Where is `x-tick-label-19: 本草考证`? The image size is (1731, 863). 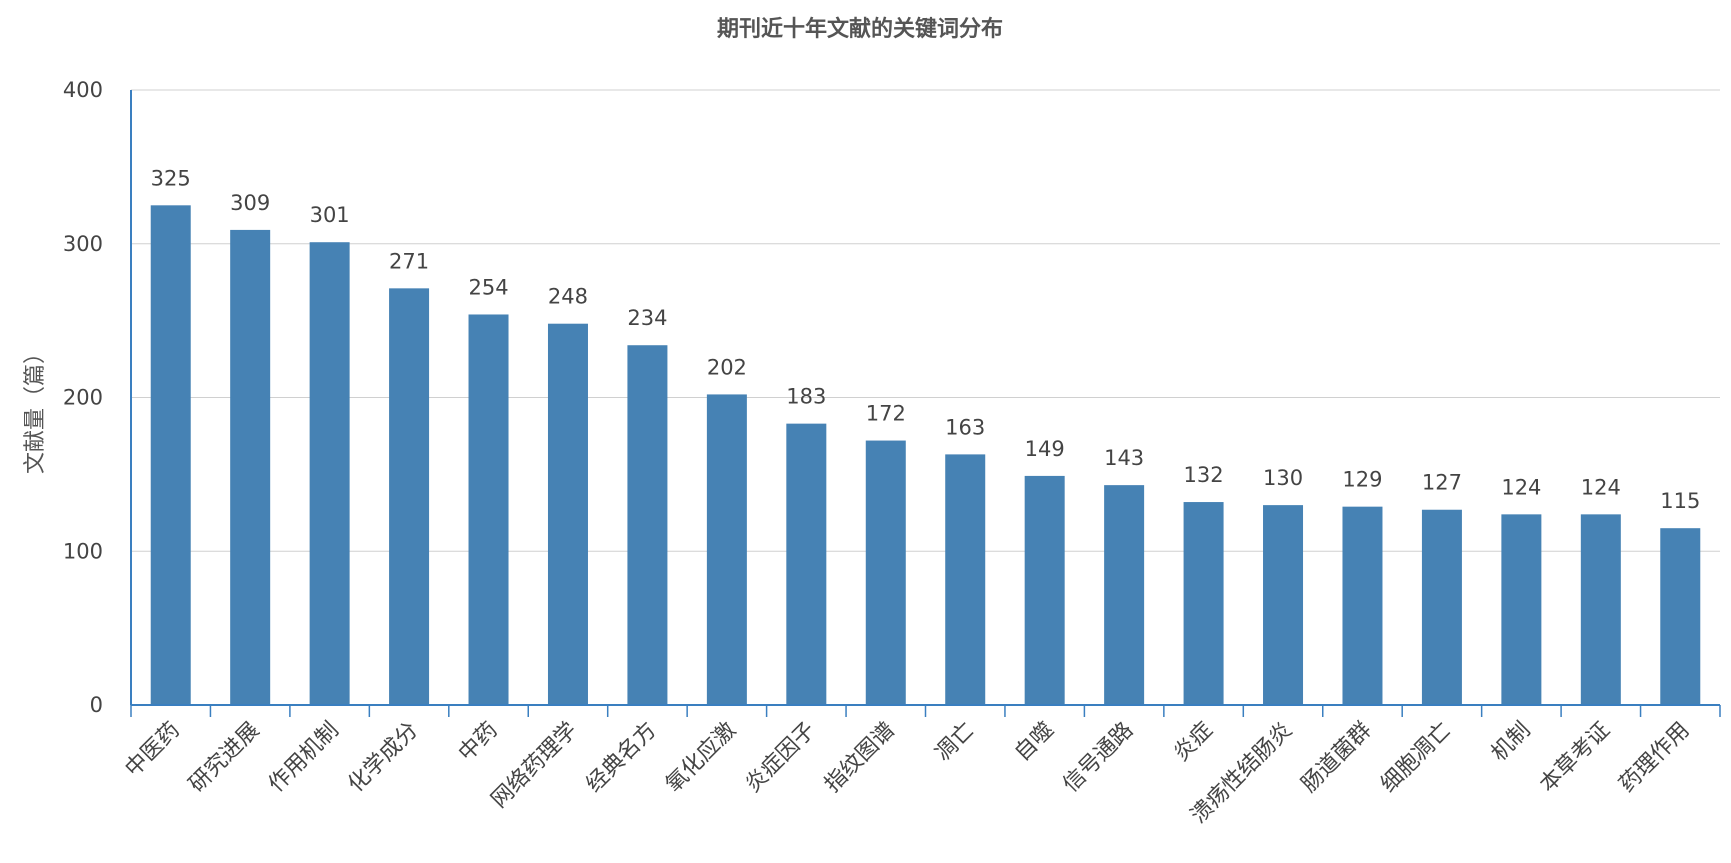
x-tick-label-19: 本草考证 is located at coordinates (1575, 758).